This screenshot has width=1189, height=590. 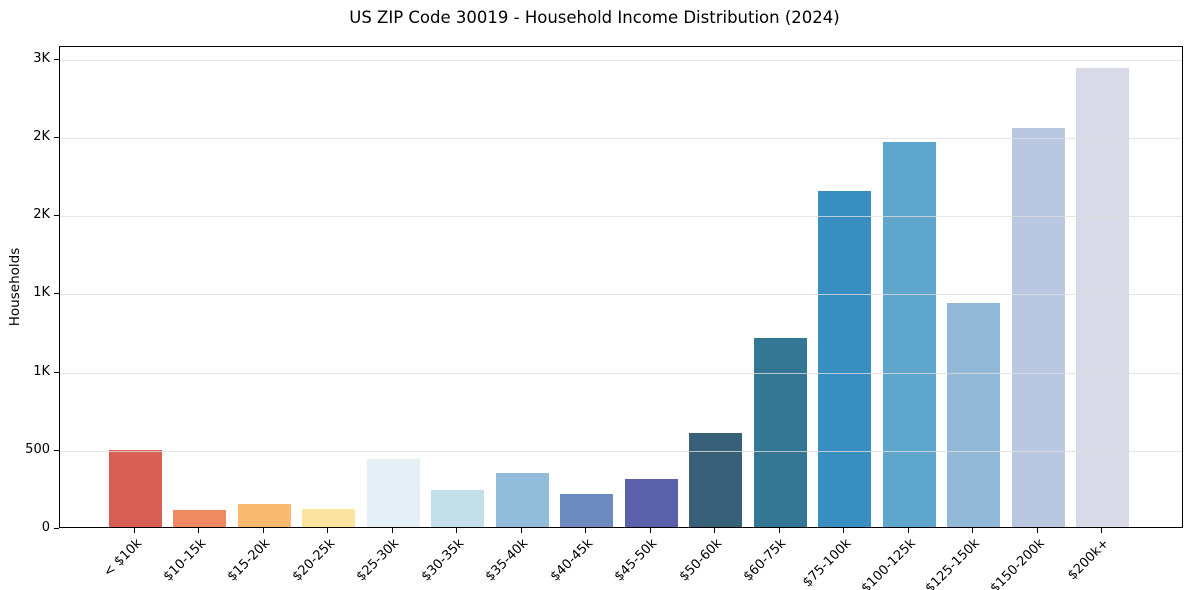 What do you see at coordinates (888, 563) in the screenshot?
I see `x-tick-label-12: $100-125k` at bounding box center [888, 563].